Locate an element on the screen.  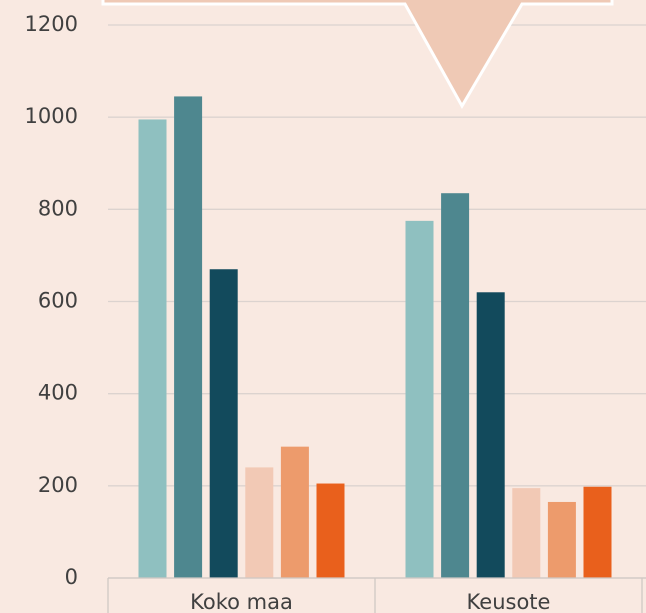
y-tick-label: 0 is located at coordinates (71, 577).